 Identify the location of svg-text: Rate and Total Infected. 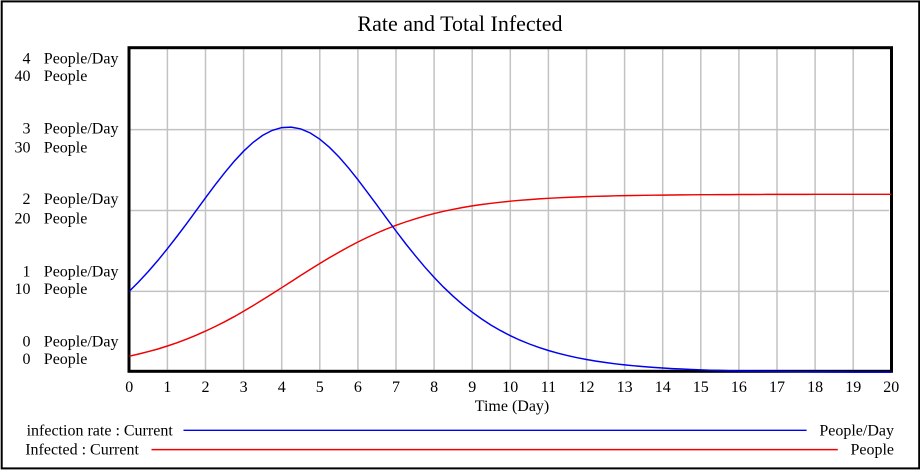
(459, 23).